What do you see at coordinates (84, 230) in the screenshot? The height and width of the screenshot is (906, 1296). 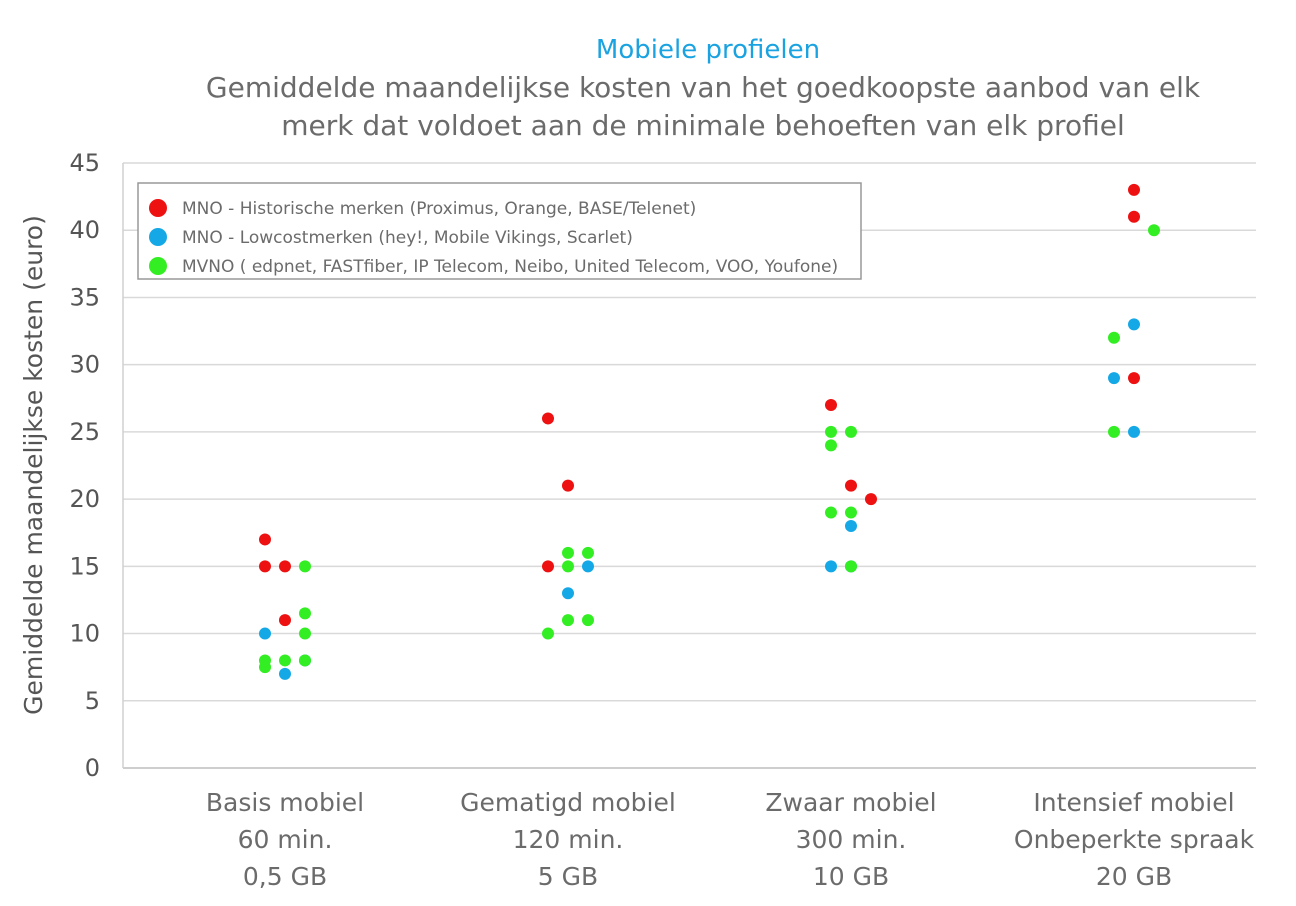 I see `y-tick-label: 40` at bounding box center [84, 230].